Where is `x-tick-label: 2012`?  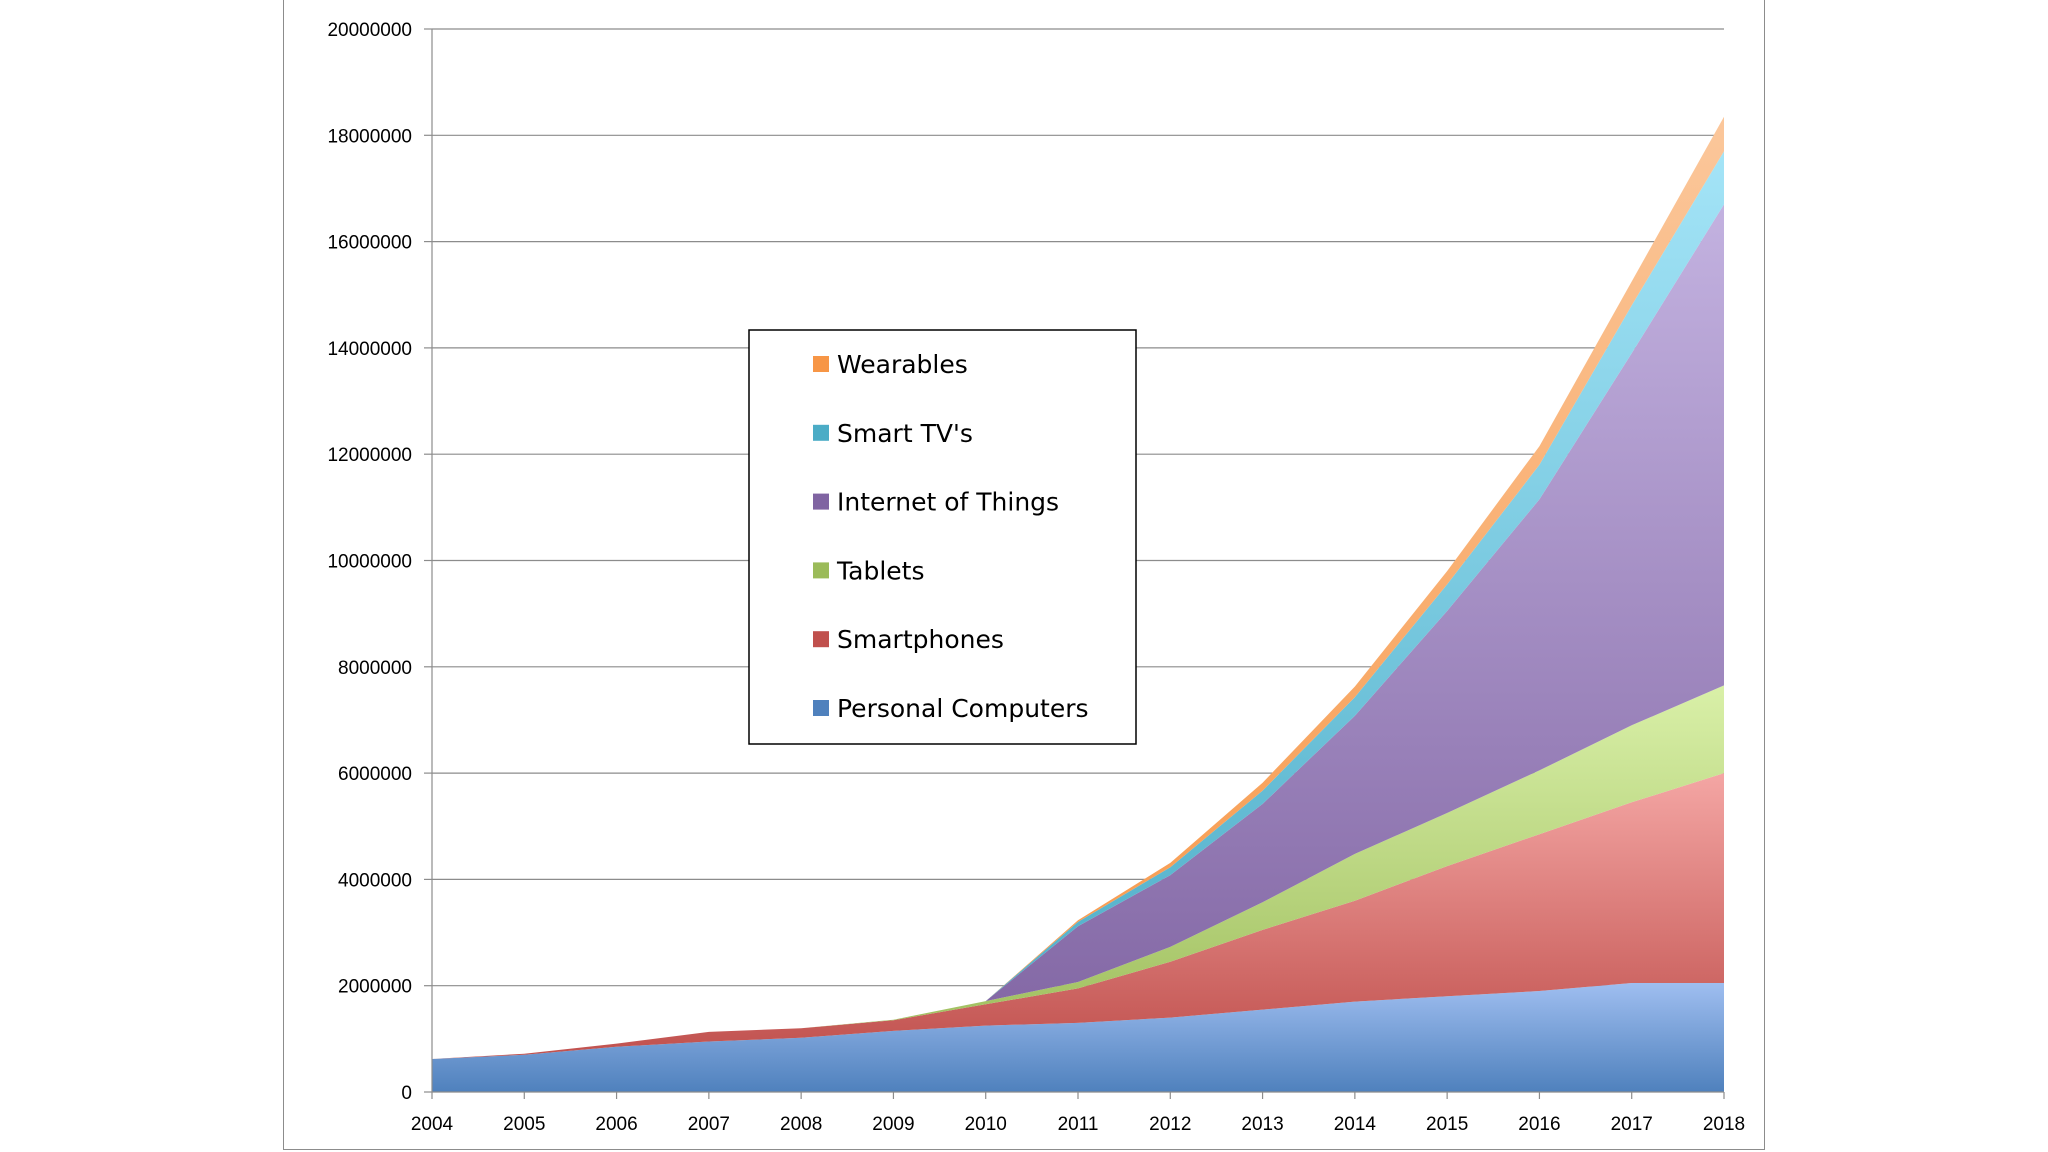 x-tick-label: 2012 is located at coordinates (1170, 1124).